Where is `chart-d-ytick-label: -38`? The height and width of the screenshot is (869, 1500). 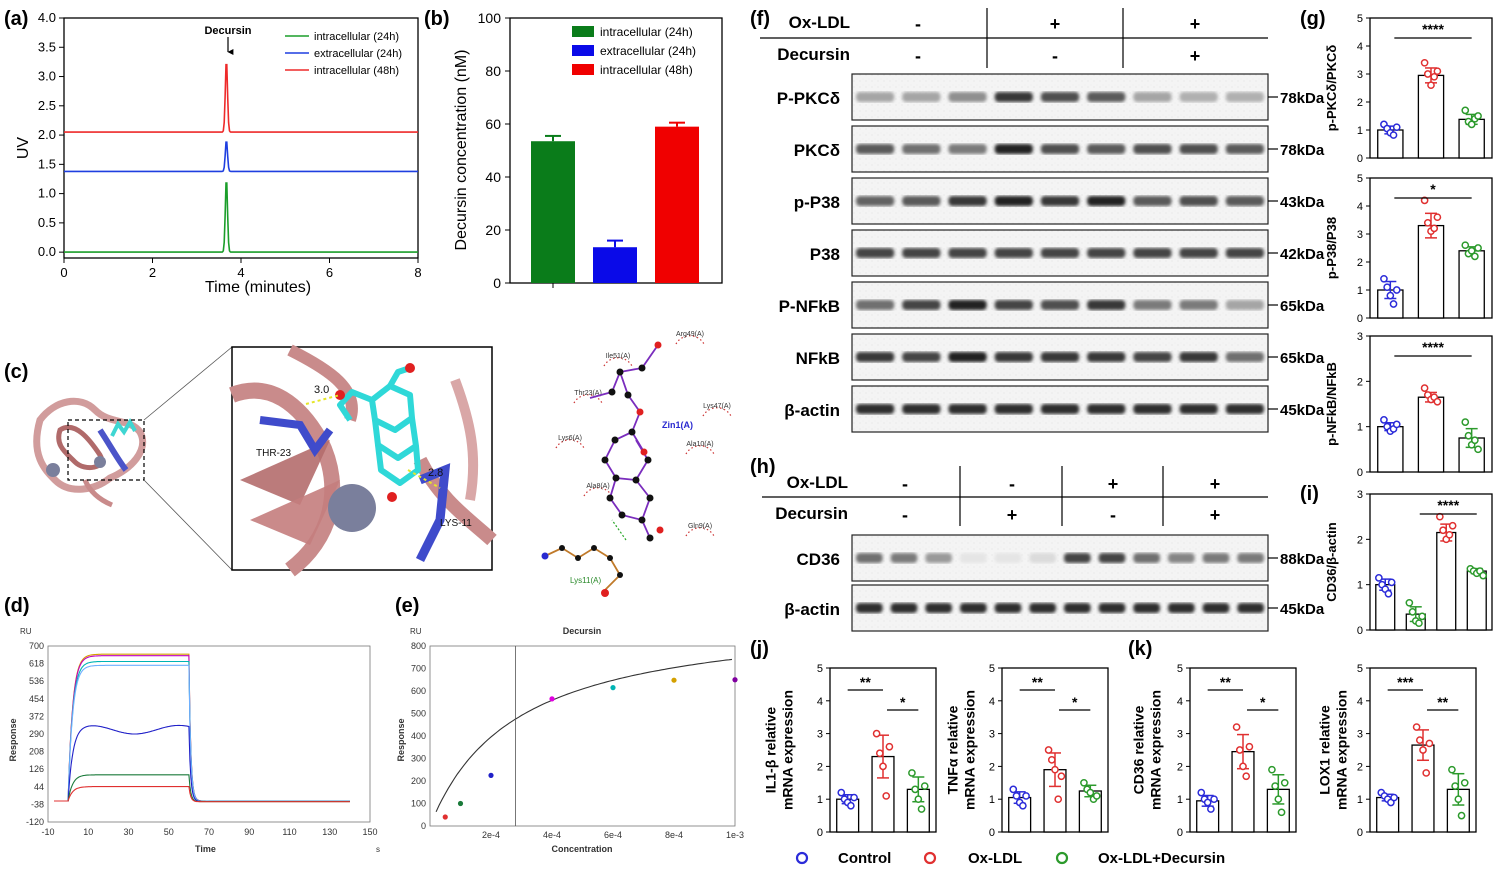 chart-d-ytick-label: -38 is located at coordinates (37, 804).